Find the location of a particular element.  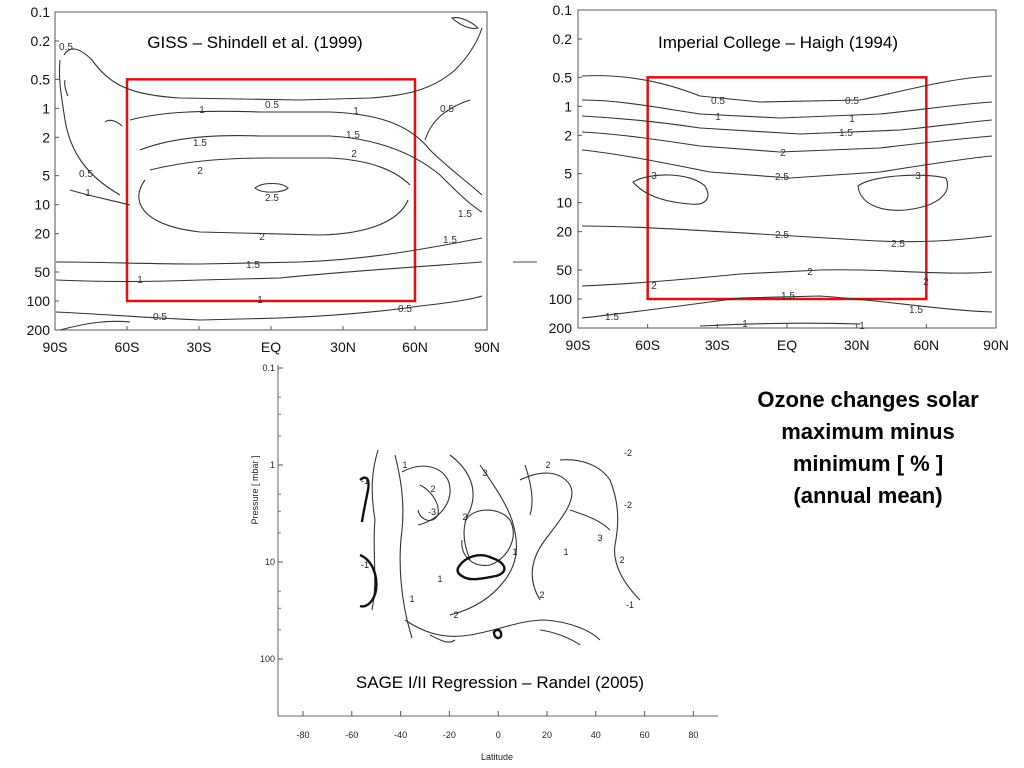

panel-3-contour-label-18: 1 is located at coordinates (411, 599).